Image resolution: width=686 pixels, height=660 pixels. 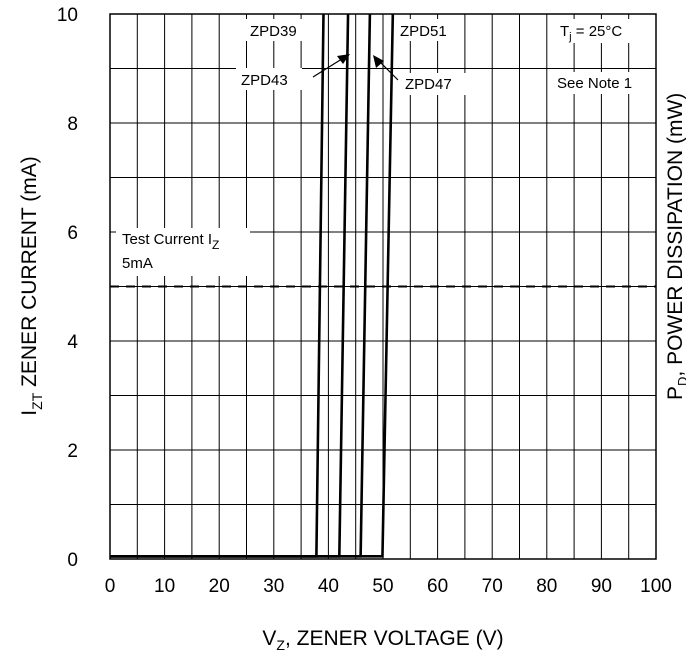 I want to click on x-tick-label: 70, so click(x=492, y=586).